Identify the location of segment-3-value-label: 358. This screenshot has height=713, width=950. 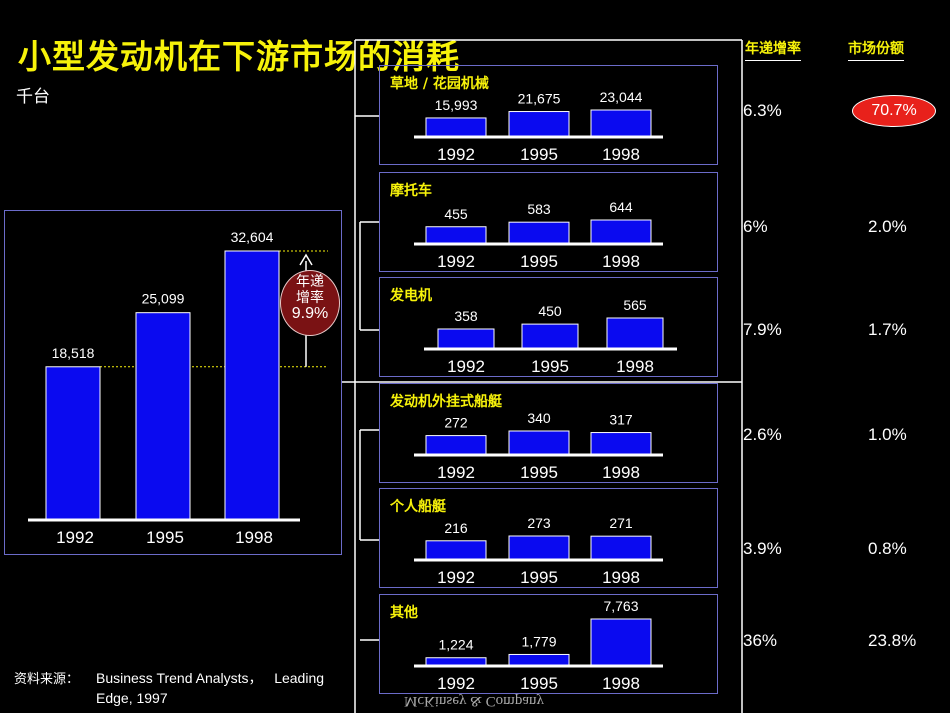
(466, 316).